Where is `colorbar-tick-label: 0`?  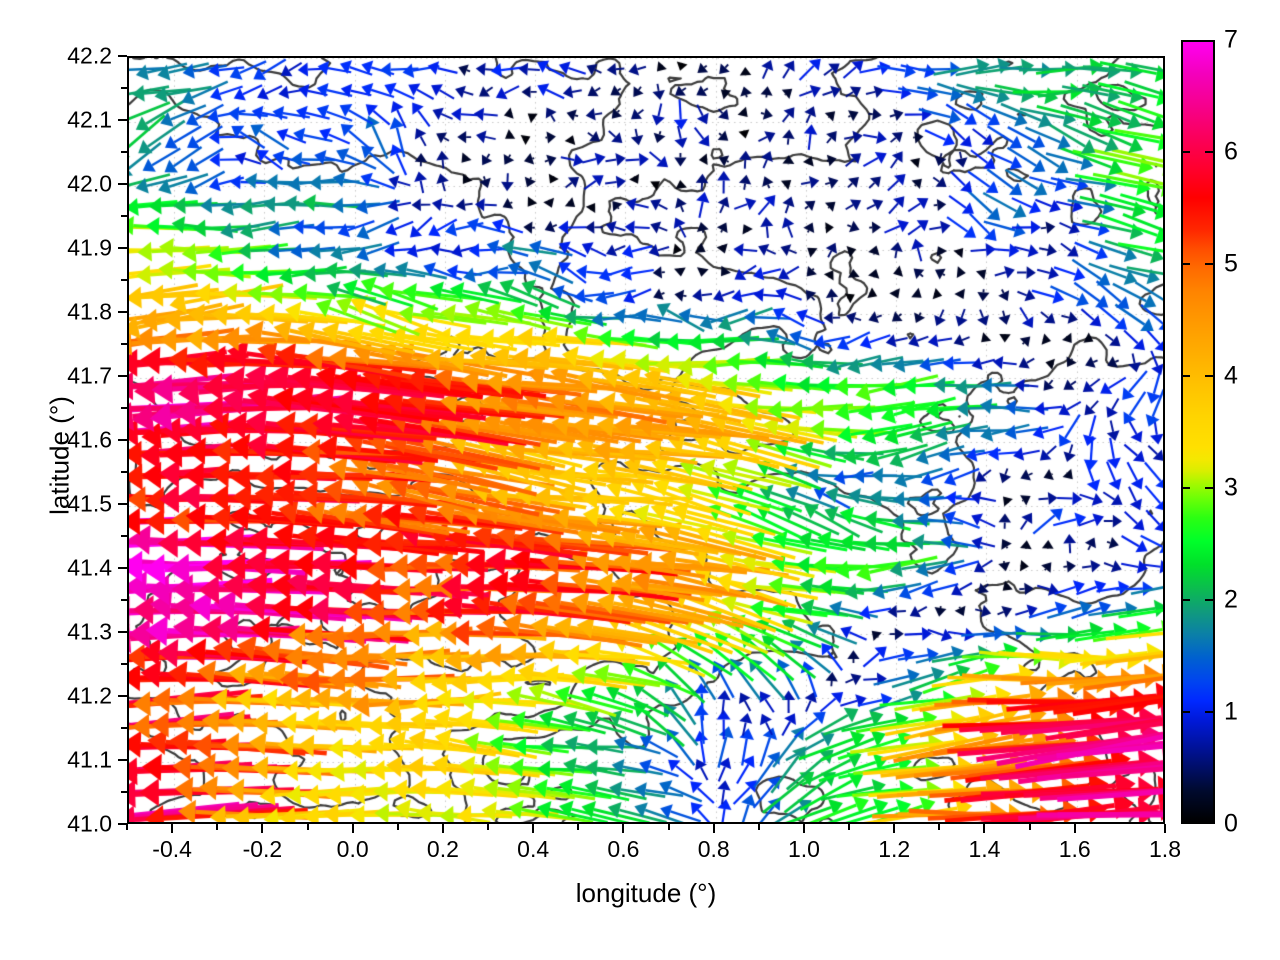 colorbar-tick-label: 0 is located at coordinates (1231, 823).